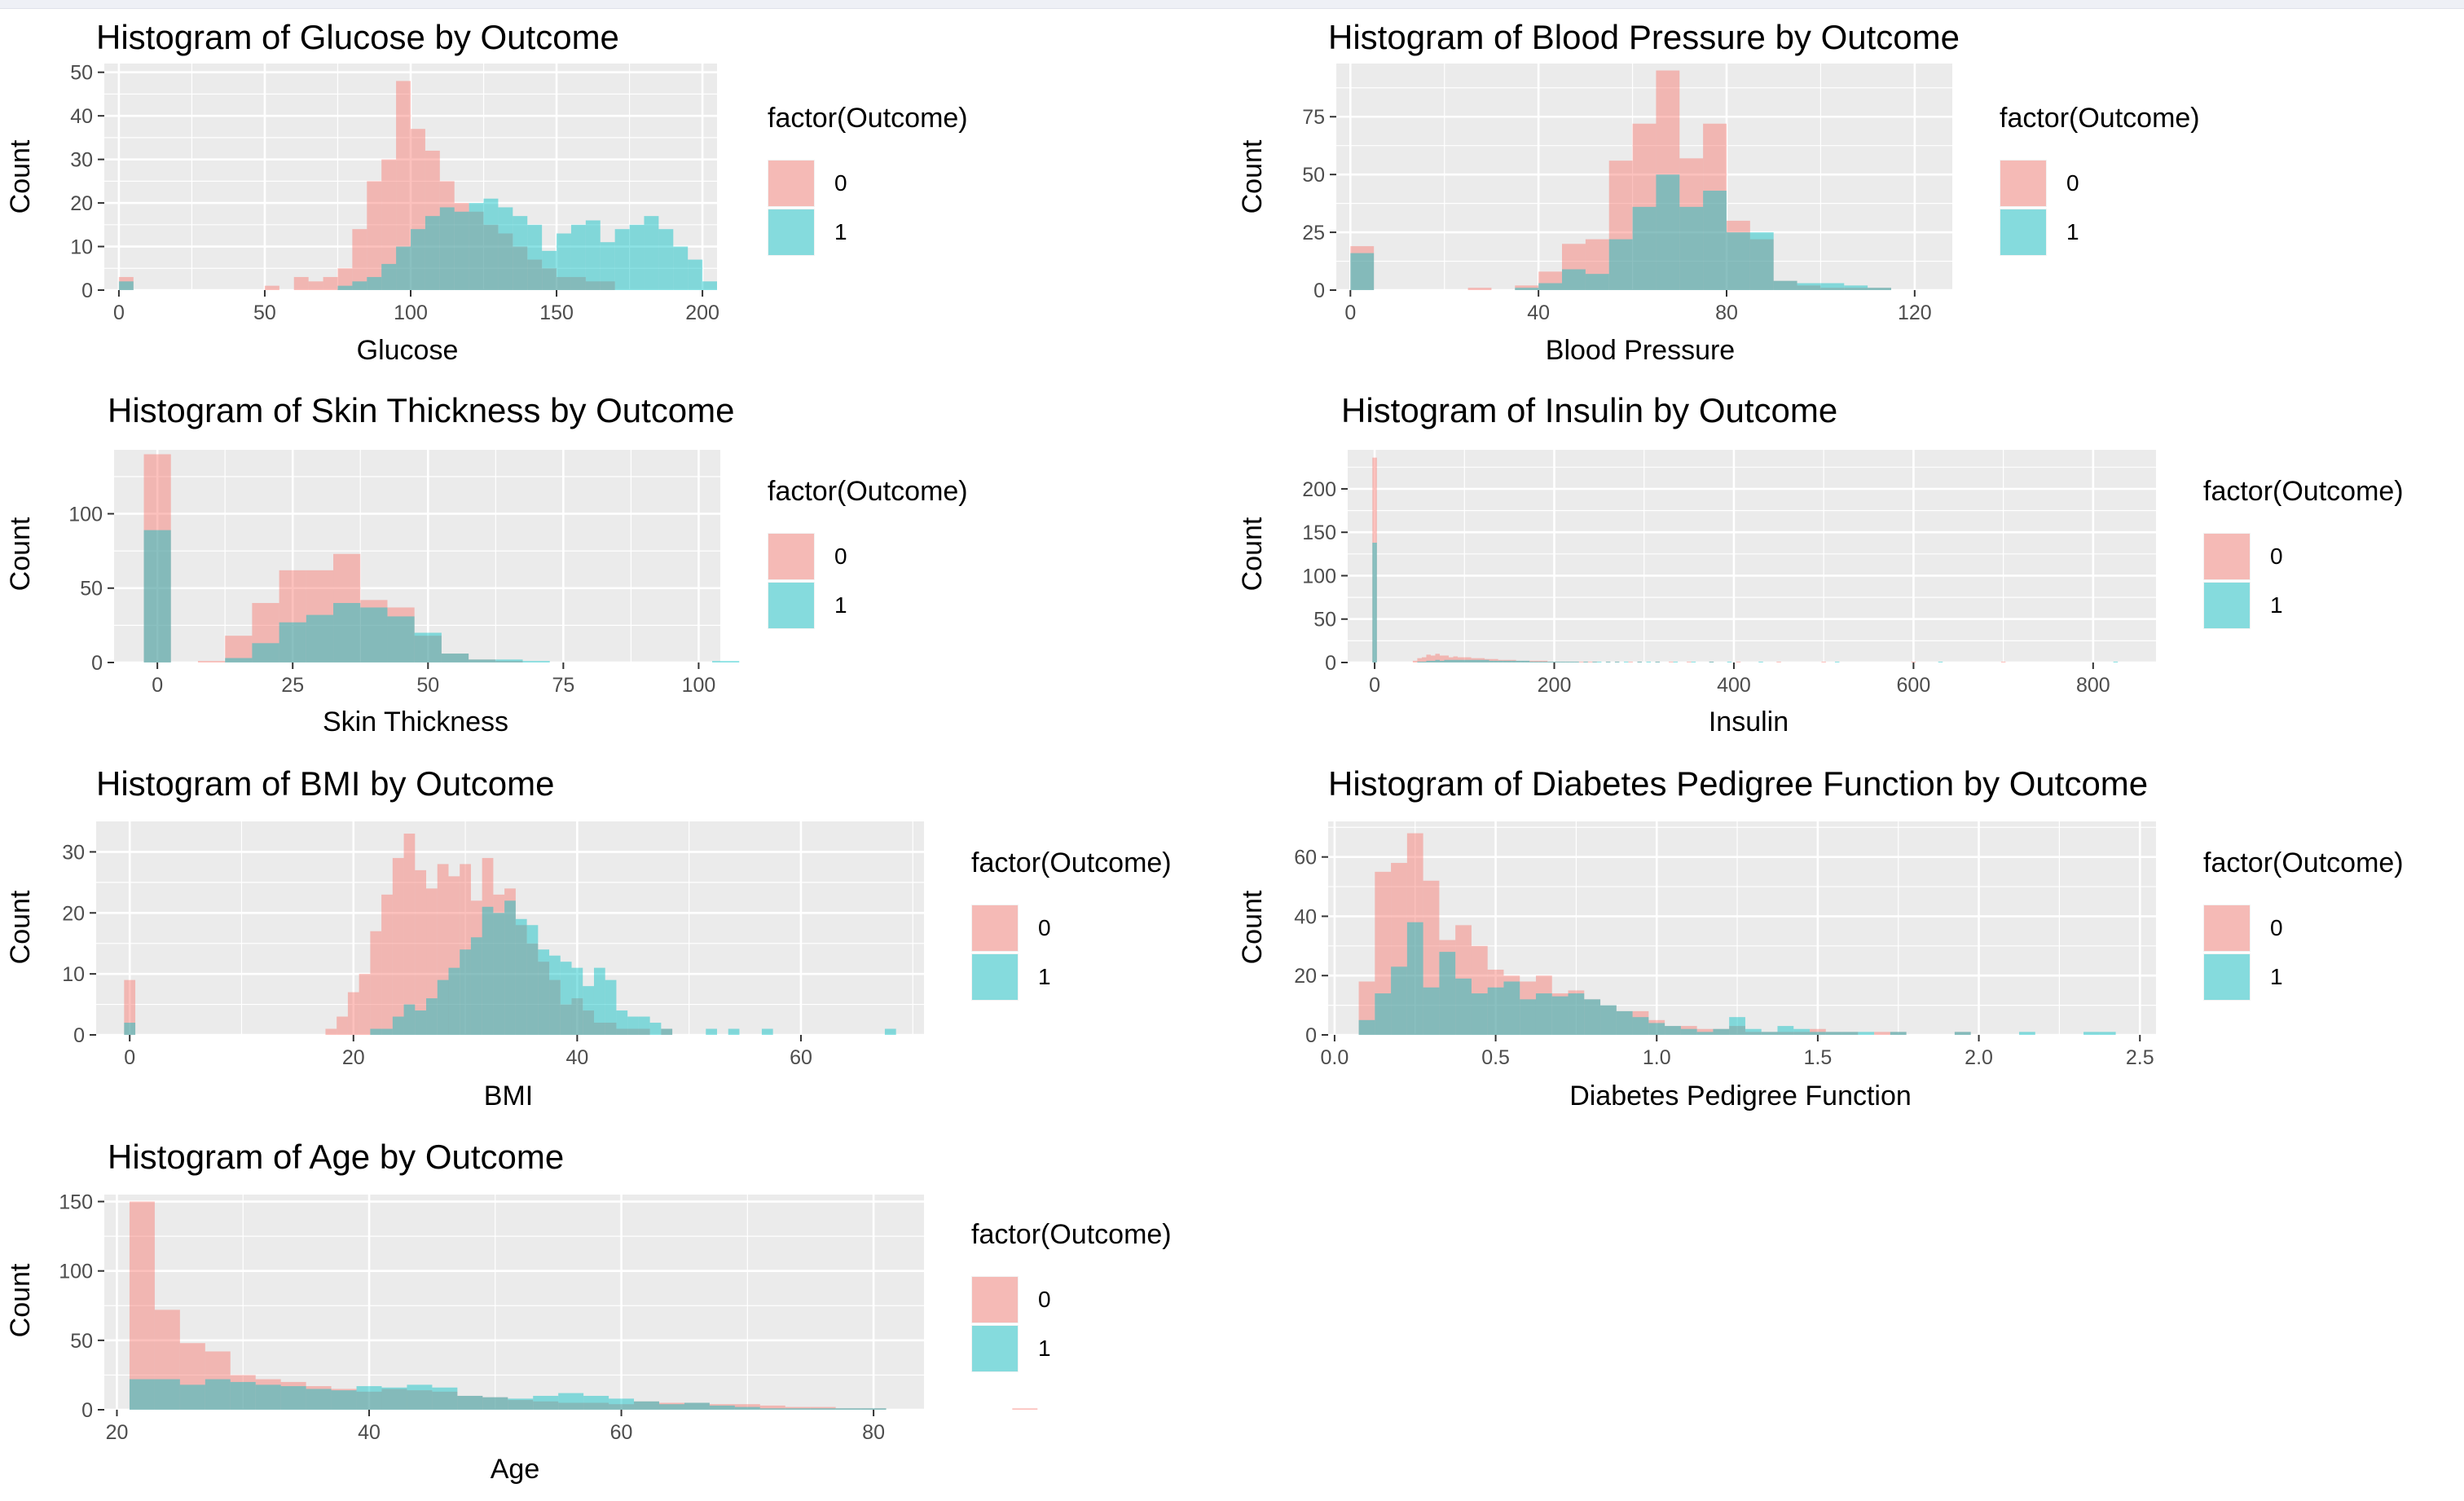 The image size is (2464, 1501). What do you see at coordinates (369, 1433) in the screenshot?
I see `x-tick-label: 40` at bounding box center [369, 1433].